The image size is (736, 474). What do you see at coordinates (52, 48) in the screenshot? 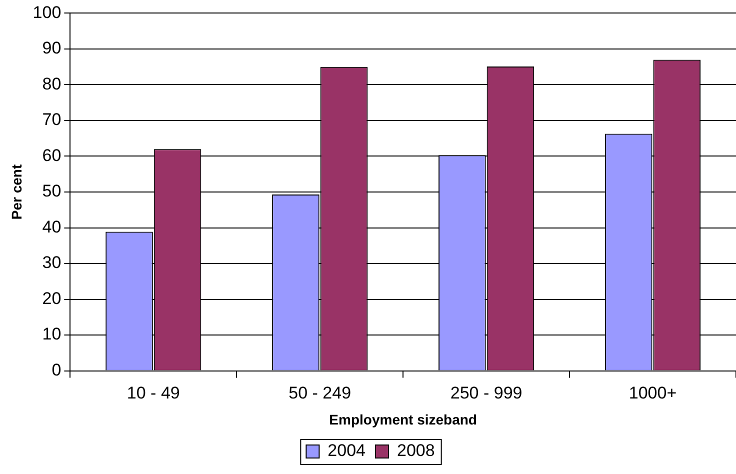
I see `y-tick-label: 90` at bounding box center [52, 48].